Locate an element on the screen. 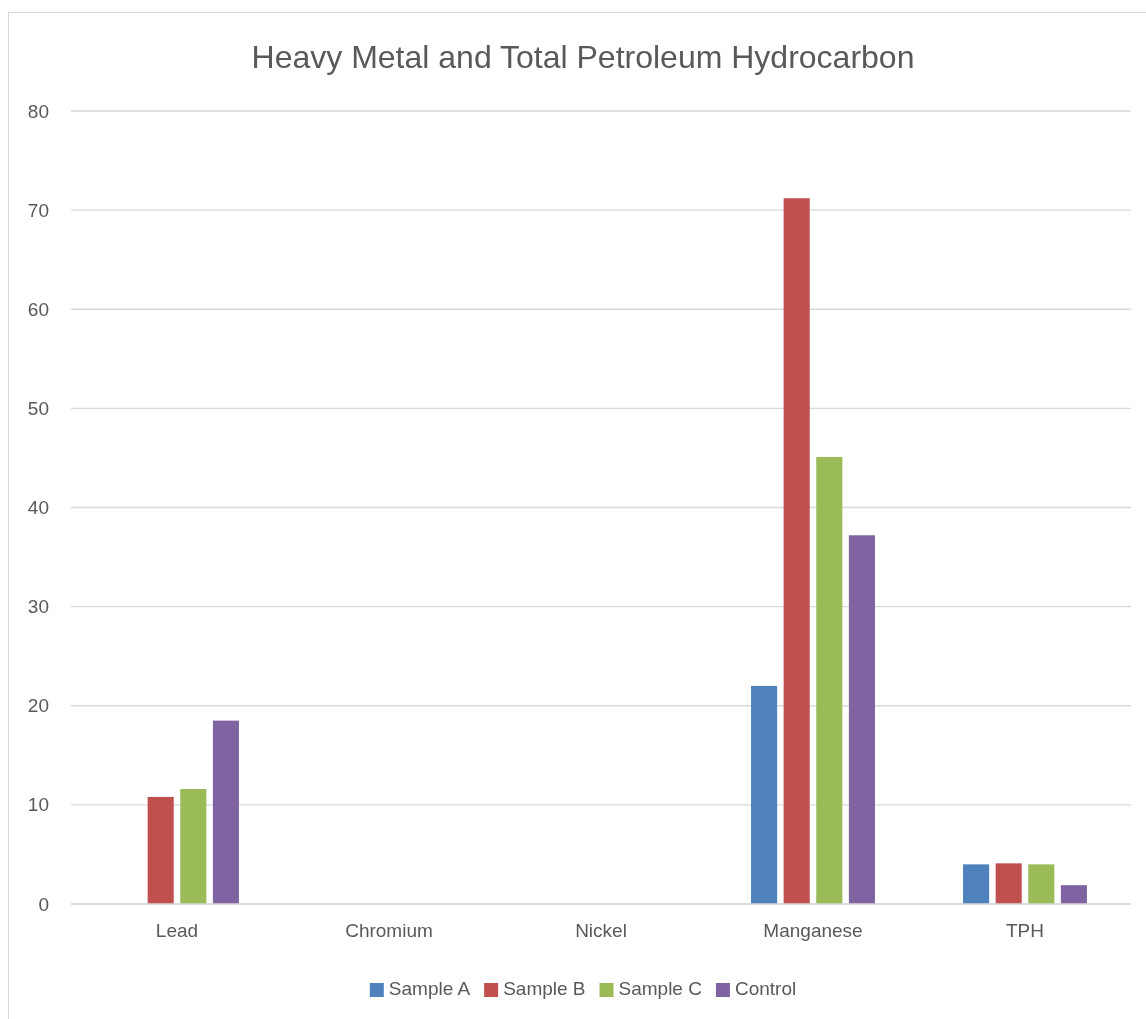 The width and height of the screenshot is (1146, 1019). legend-label: Control is located at coordinates (765, 988).